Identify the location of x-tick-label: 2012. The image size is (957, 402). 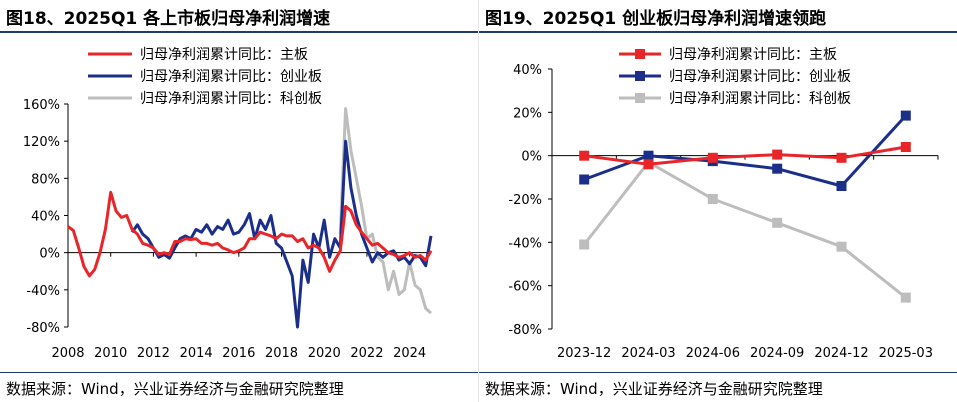
(153, 353).